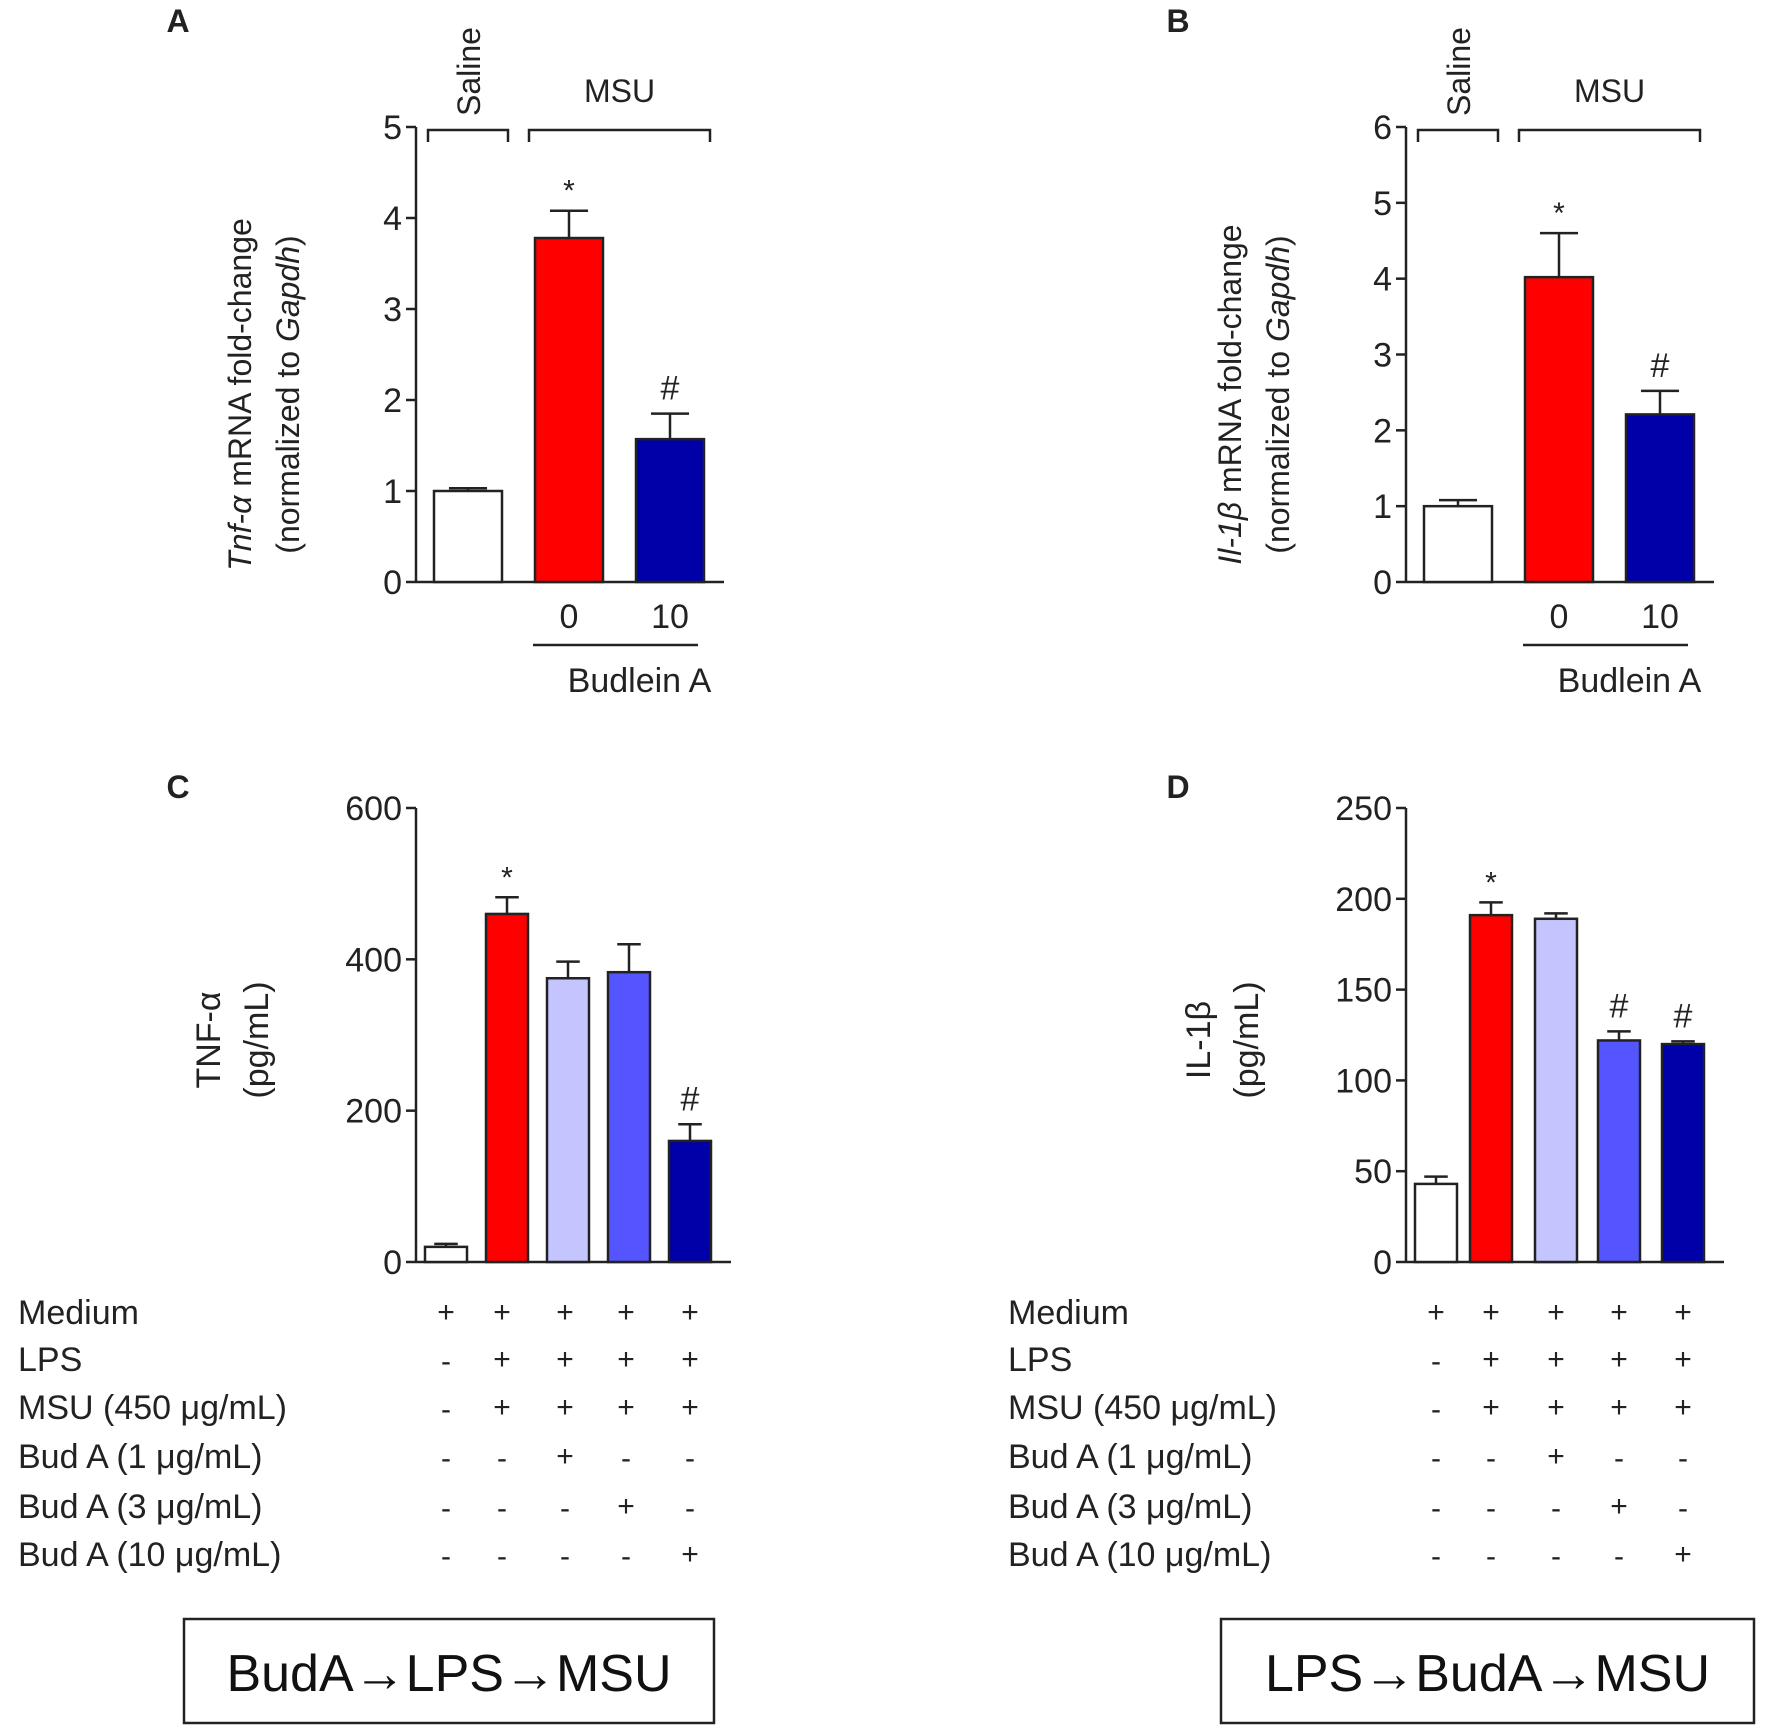 The image size is (1766, 1728). Describe the element at coordinates (1382, 280) in the screenshot. I see `y-tick-label: 4` at that location.